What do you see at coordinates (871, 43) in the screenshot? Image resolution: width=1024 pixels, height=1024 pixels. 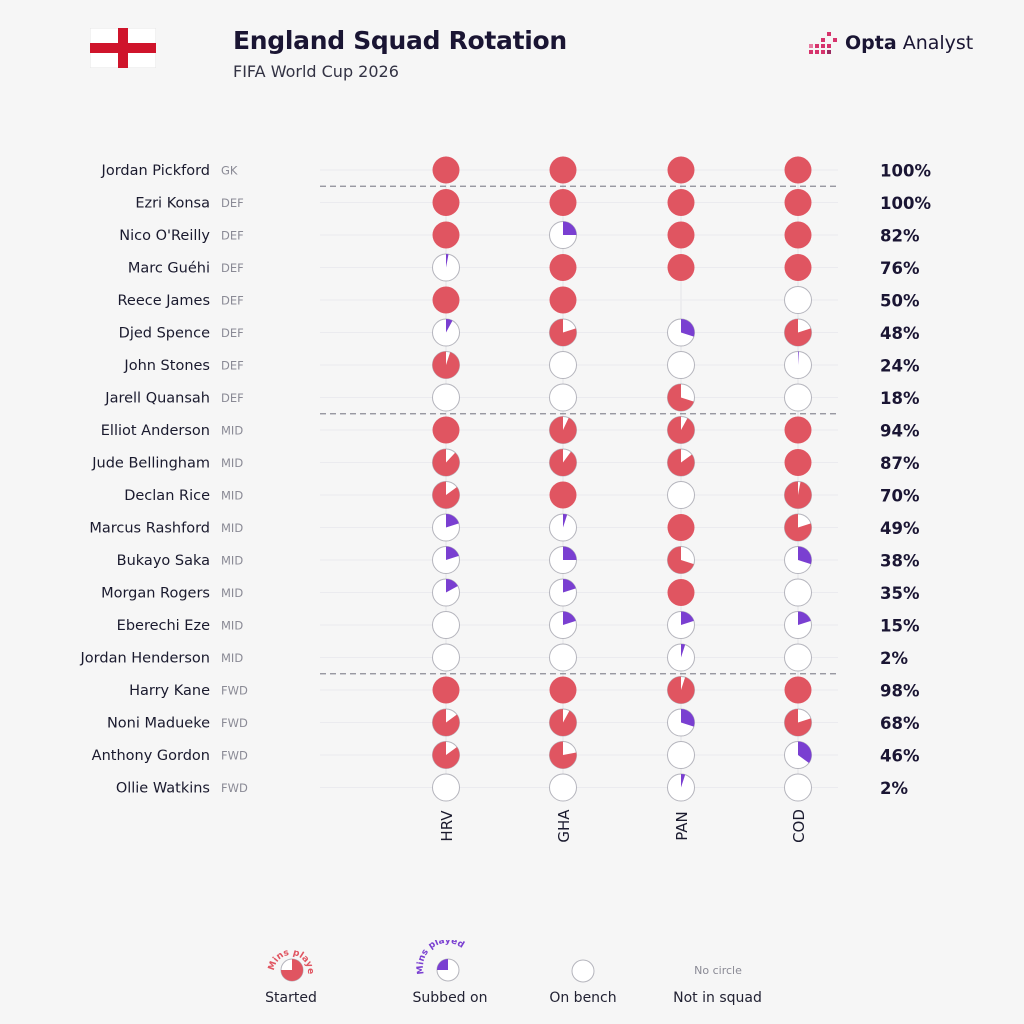 I see `brand-opta: Opta` at bounding box center [871, 43].